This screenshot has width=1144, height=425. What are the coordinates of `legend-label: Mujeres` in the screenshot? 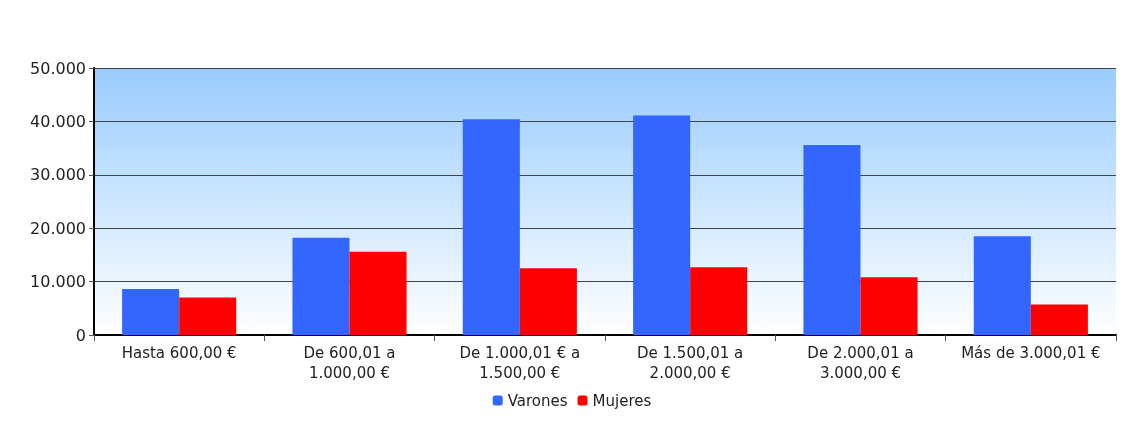 It's located at (622, 400).